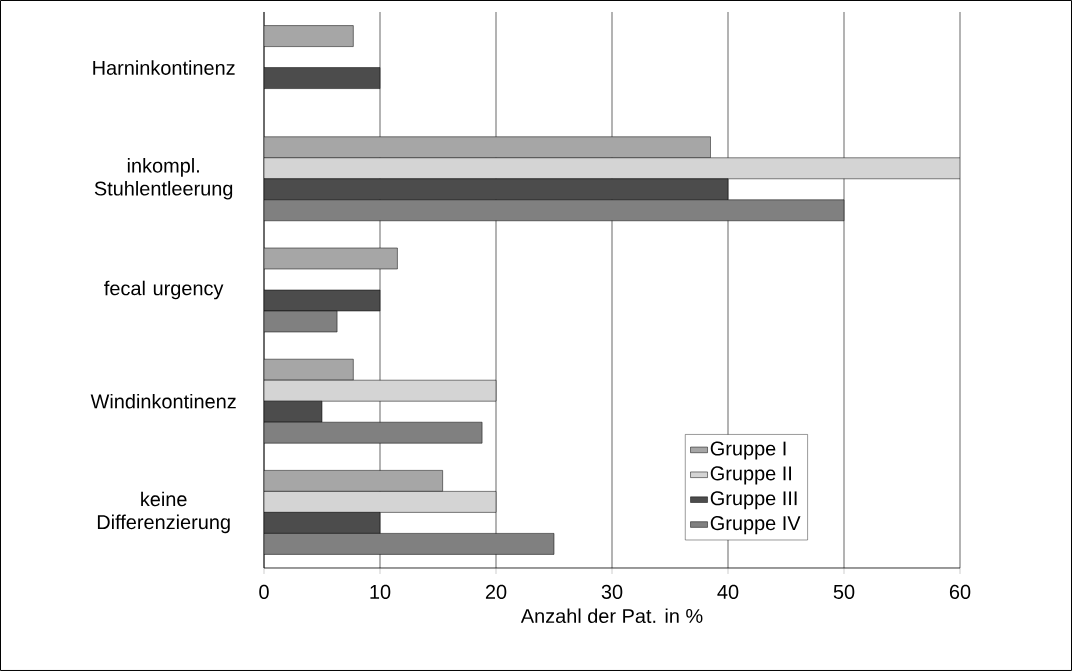 The width and height of the screenshot is (1072, 671). I want to click on x-axis-title: Anzahl der Pat. in %, so click(611, 616).